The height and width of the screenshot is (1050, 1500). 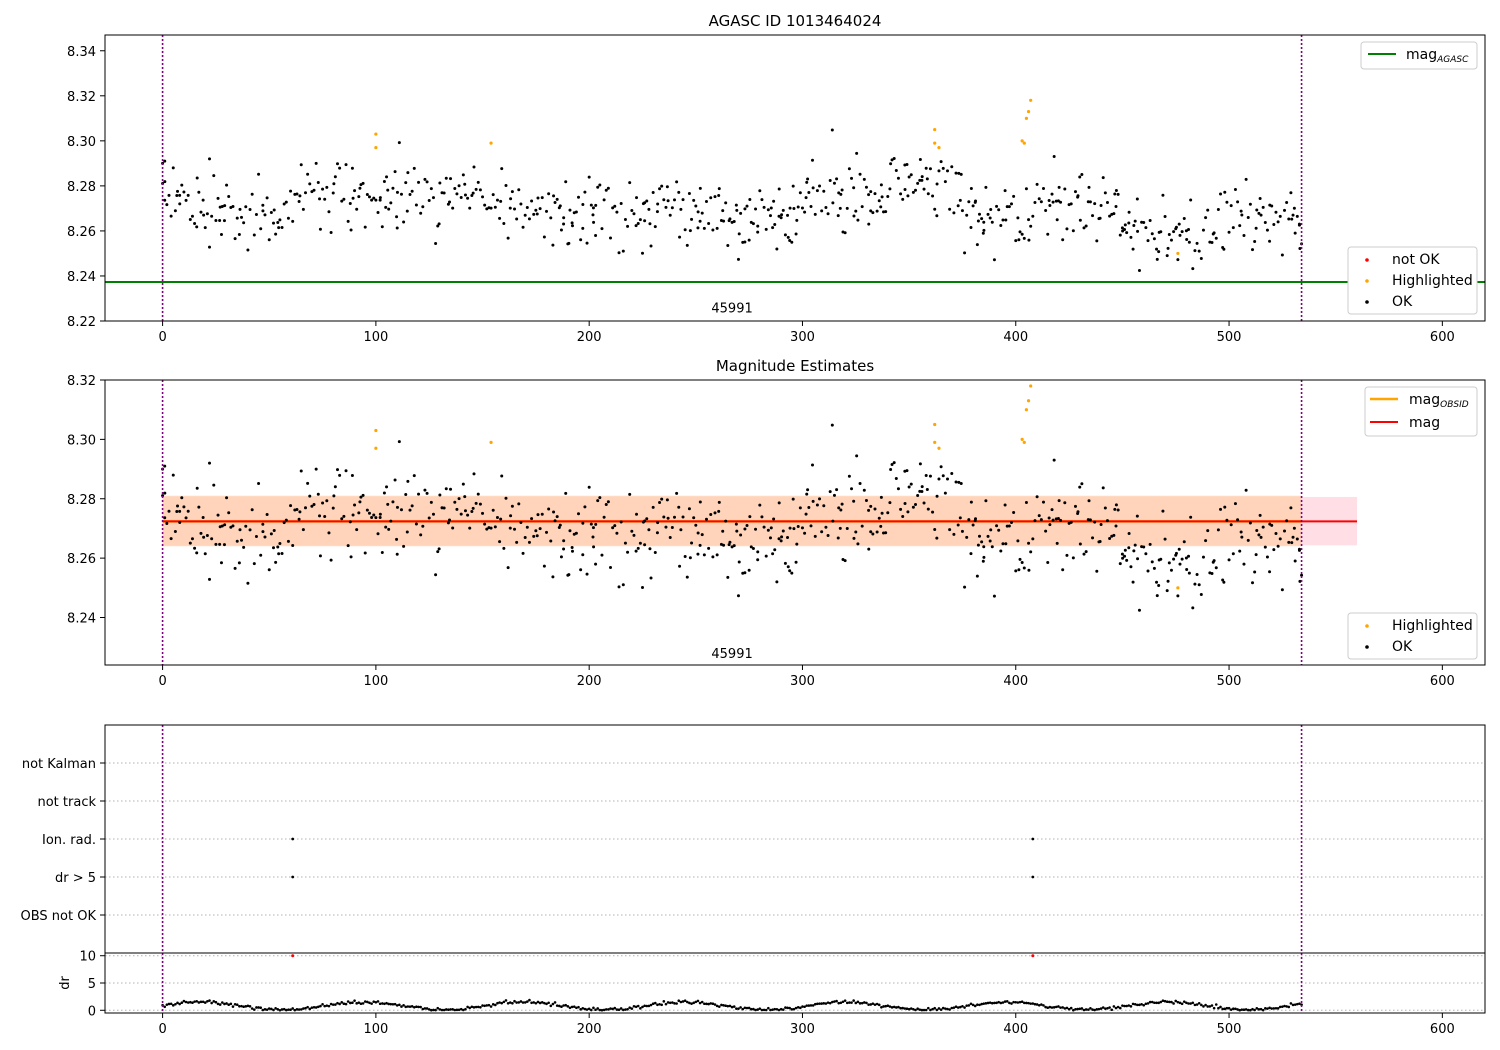 I want to click on y-tick-label: 8.28, so click(x=81, y=187).